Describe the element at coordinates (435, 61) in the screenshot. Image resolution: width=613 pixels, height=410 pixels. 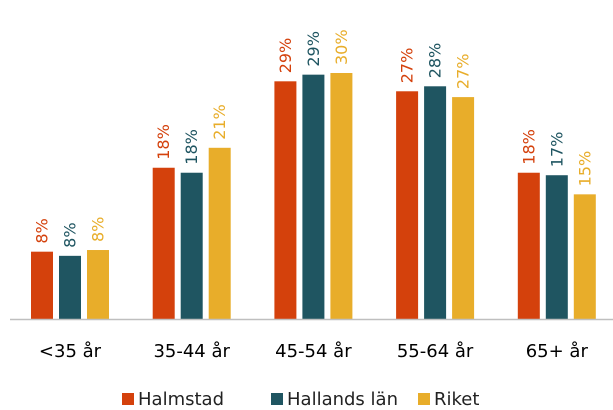
I see `value-label: 28%` at that location.